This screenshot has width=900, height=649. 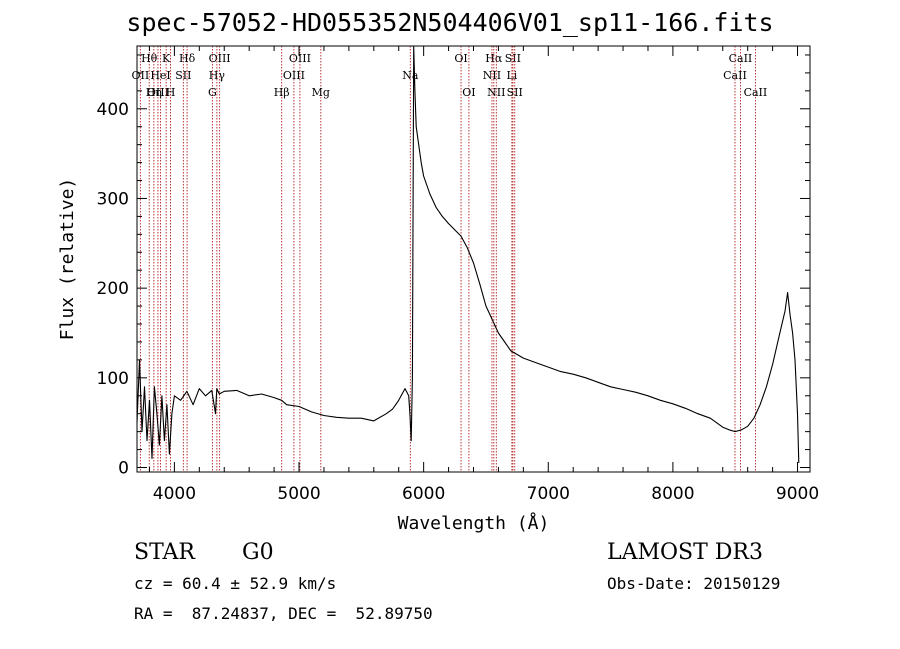 I want to click on line-marker-label: Hη, so click(x=154, y=92).